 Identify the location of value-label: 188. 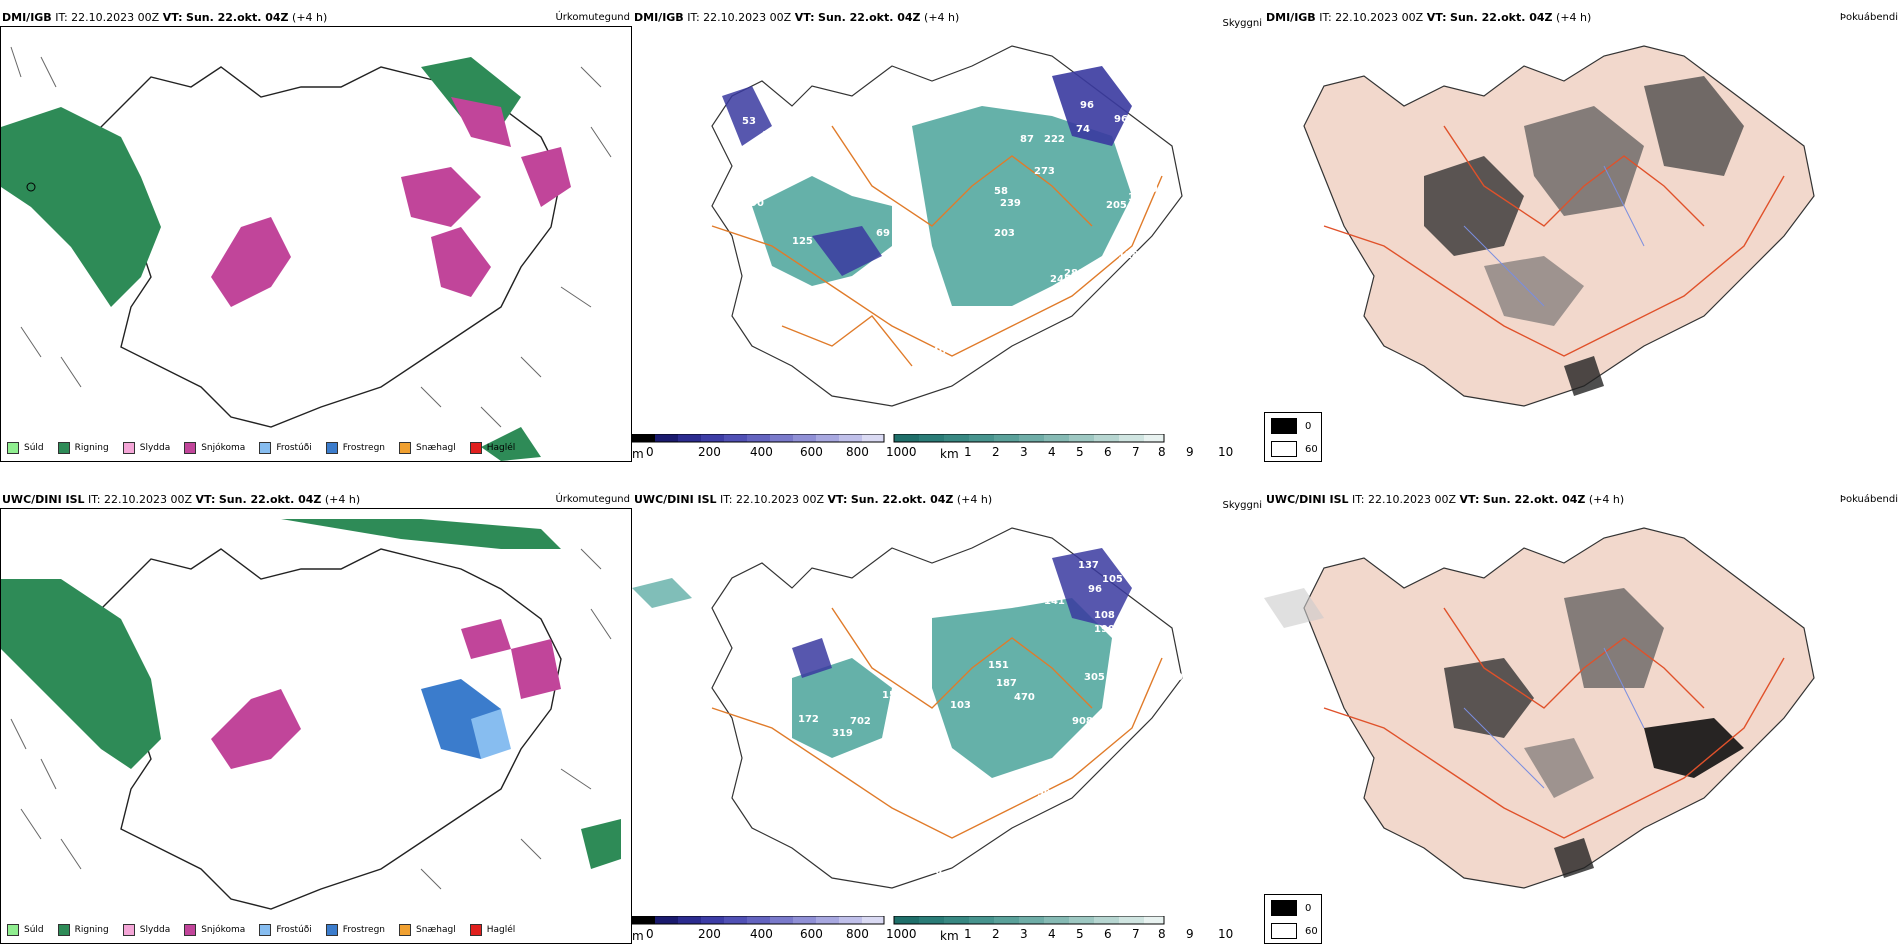
(874, 749).